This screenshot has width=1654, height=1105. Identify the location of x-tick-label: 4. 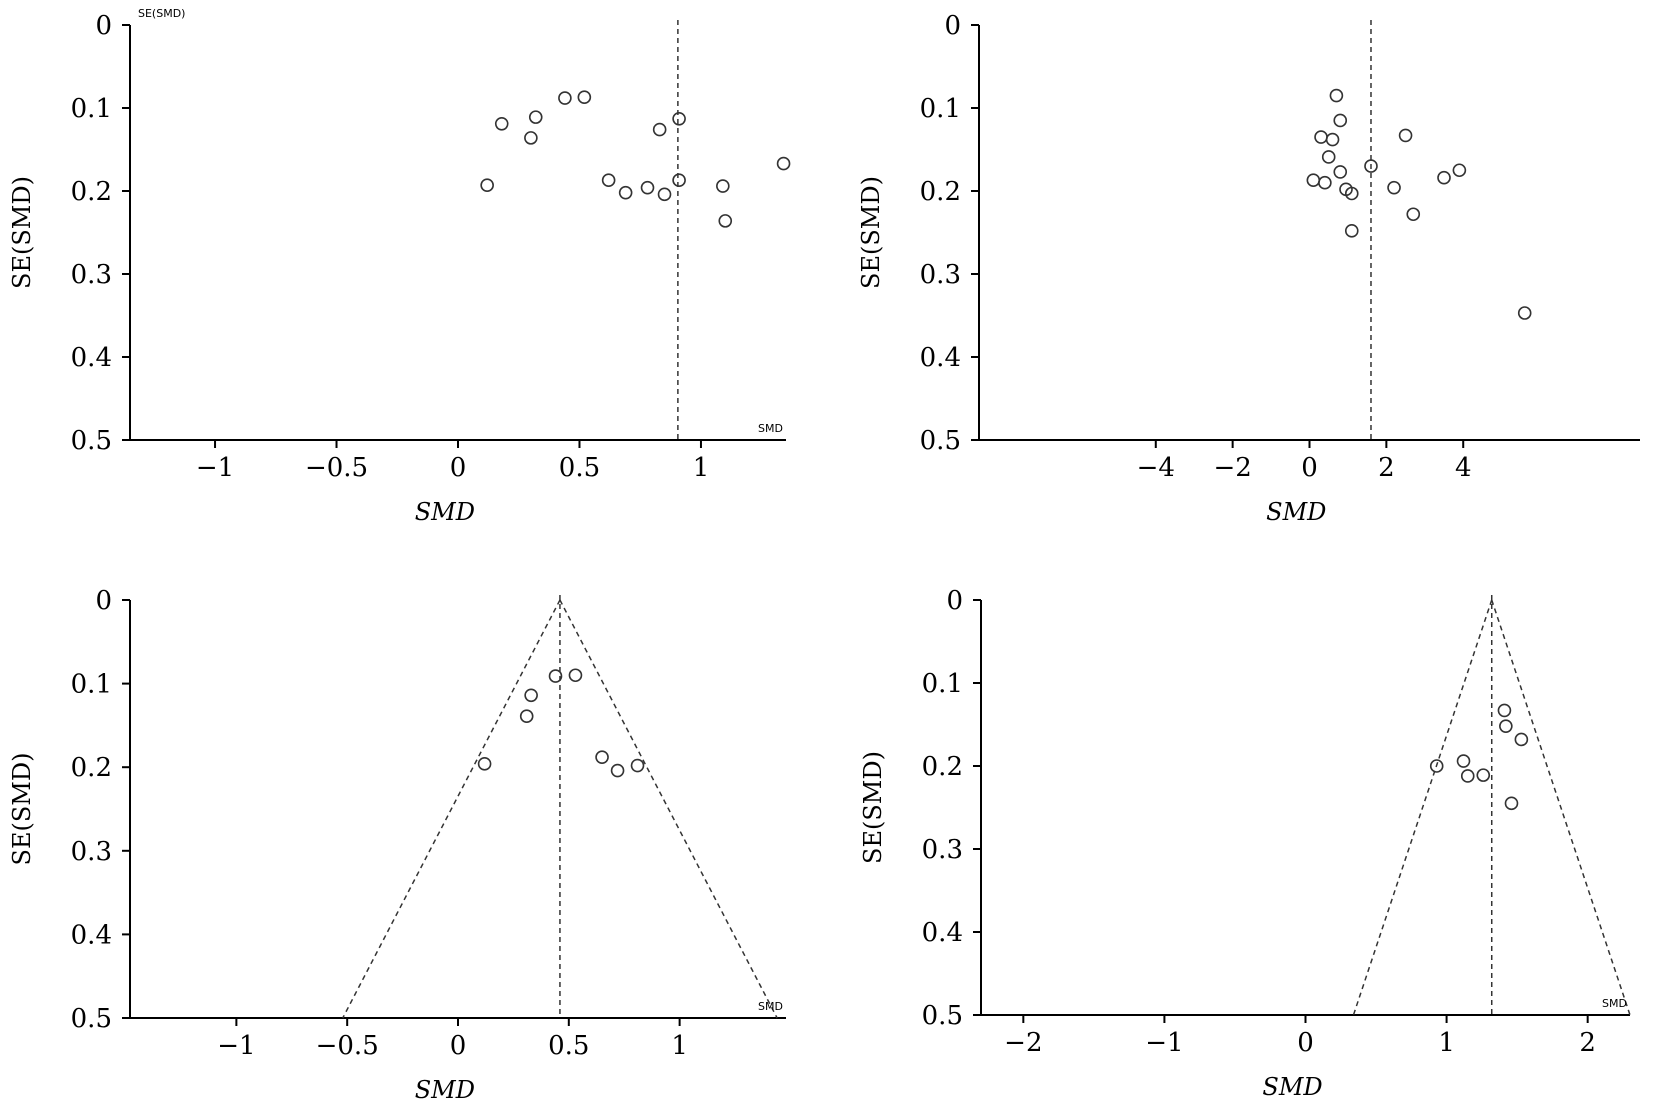
(1463, 468).